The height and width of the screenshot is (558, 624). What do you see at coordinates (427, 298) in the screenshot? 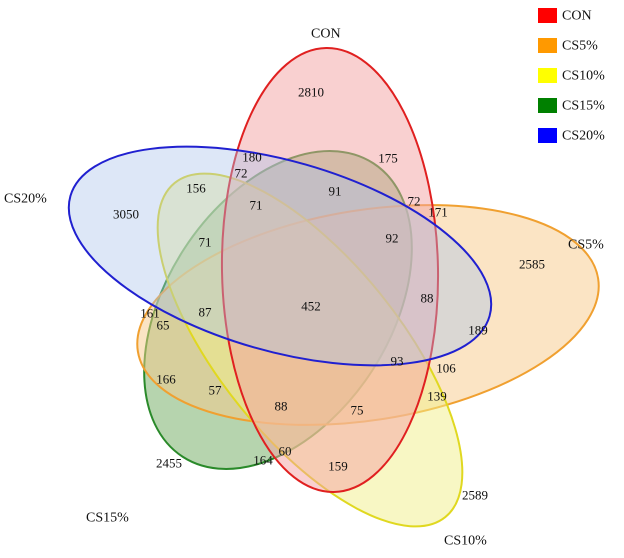
I see `count-88a: 88` at bounding box center [427, 298].